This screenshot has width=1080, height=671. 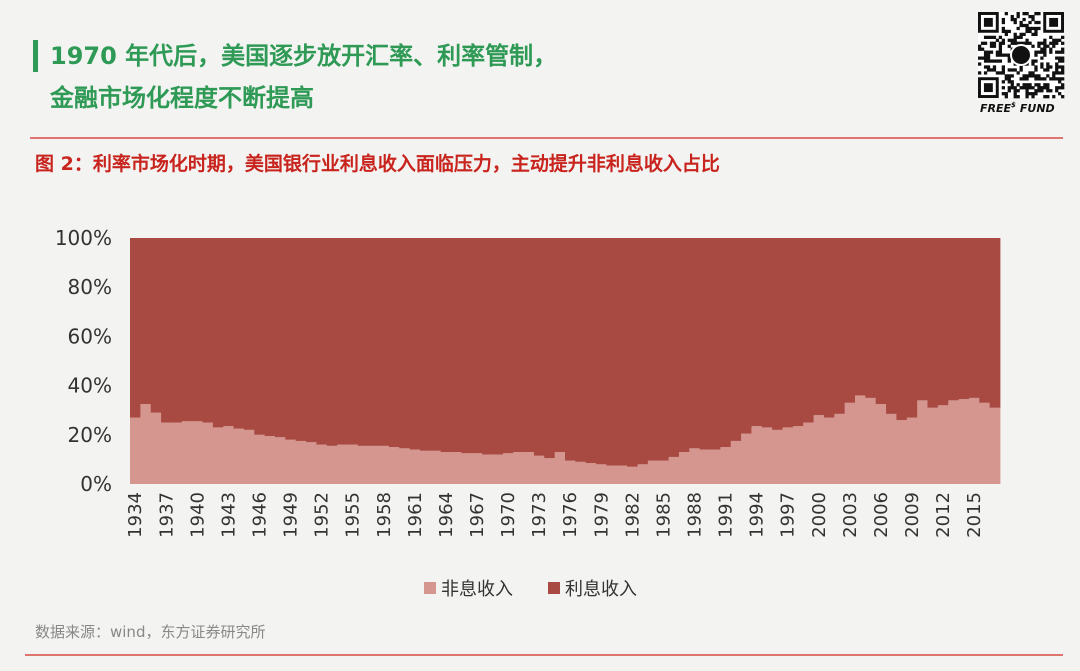 What do you see at coordinates (912, 515) in the screenshot?
I see `x-tick-label: 2009` at bounding box center [912, 515].